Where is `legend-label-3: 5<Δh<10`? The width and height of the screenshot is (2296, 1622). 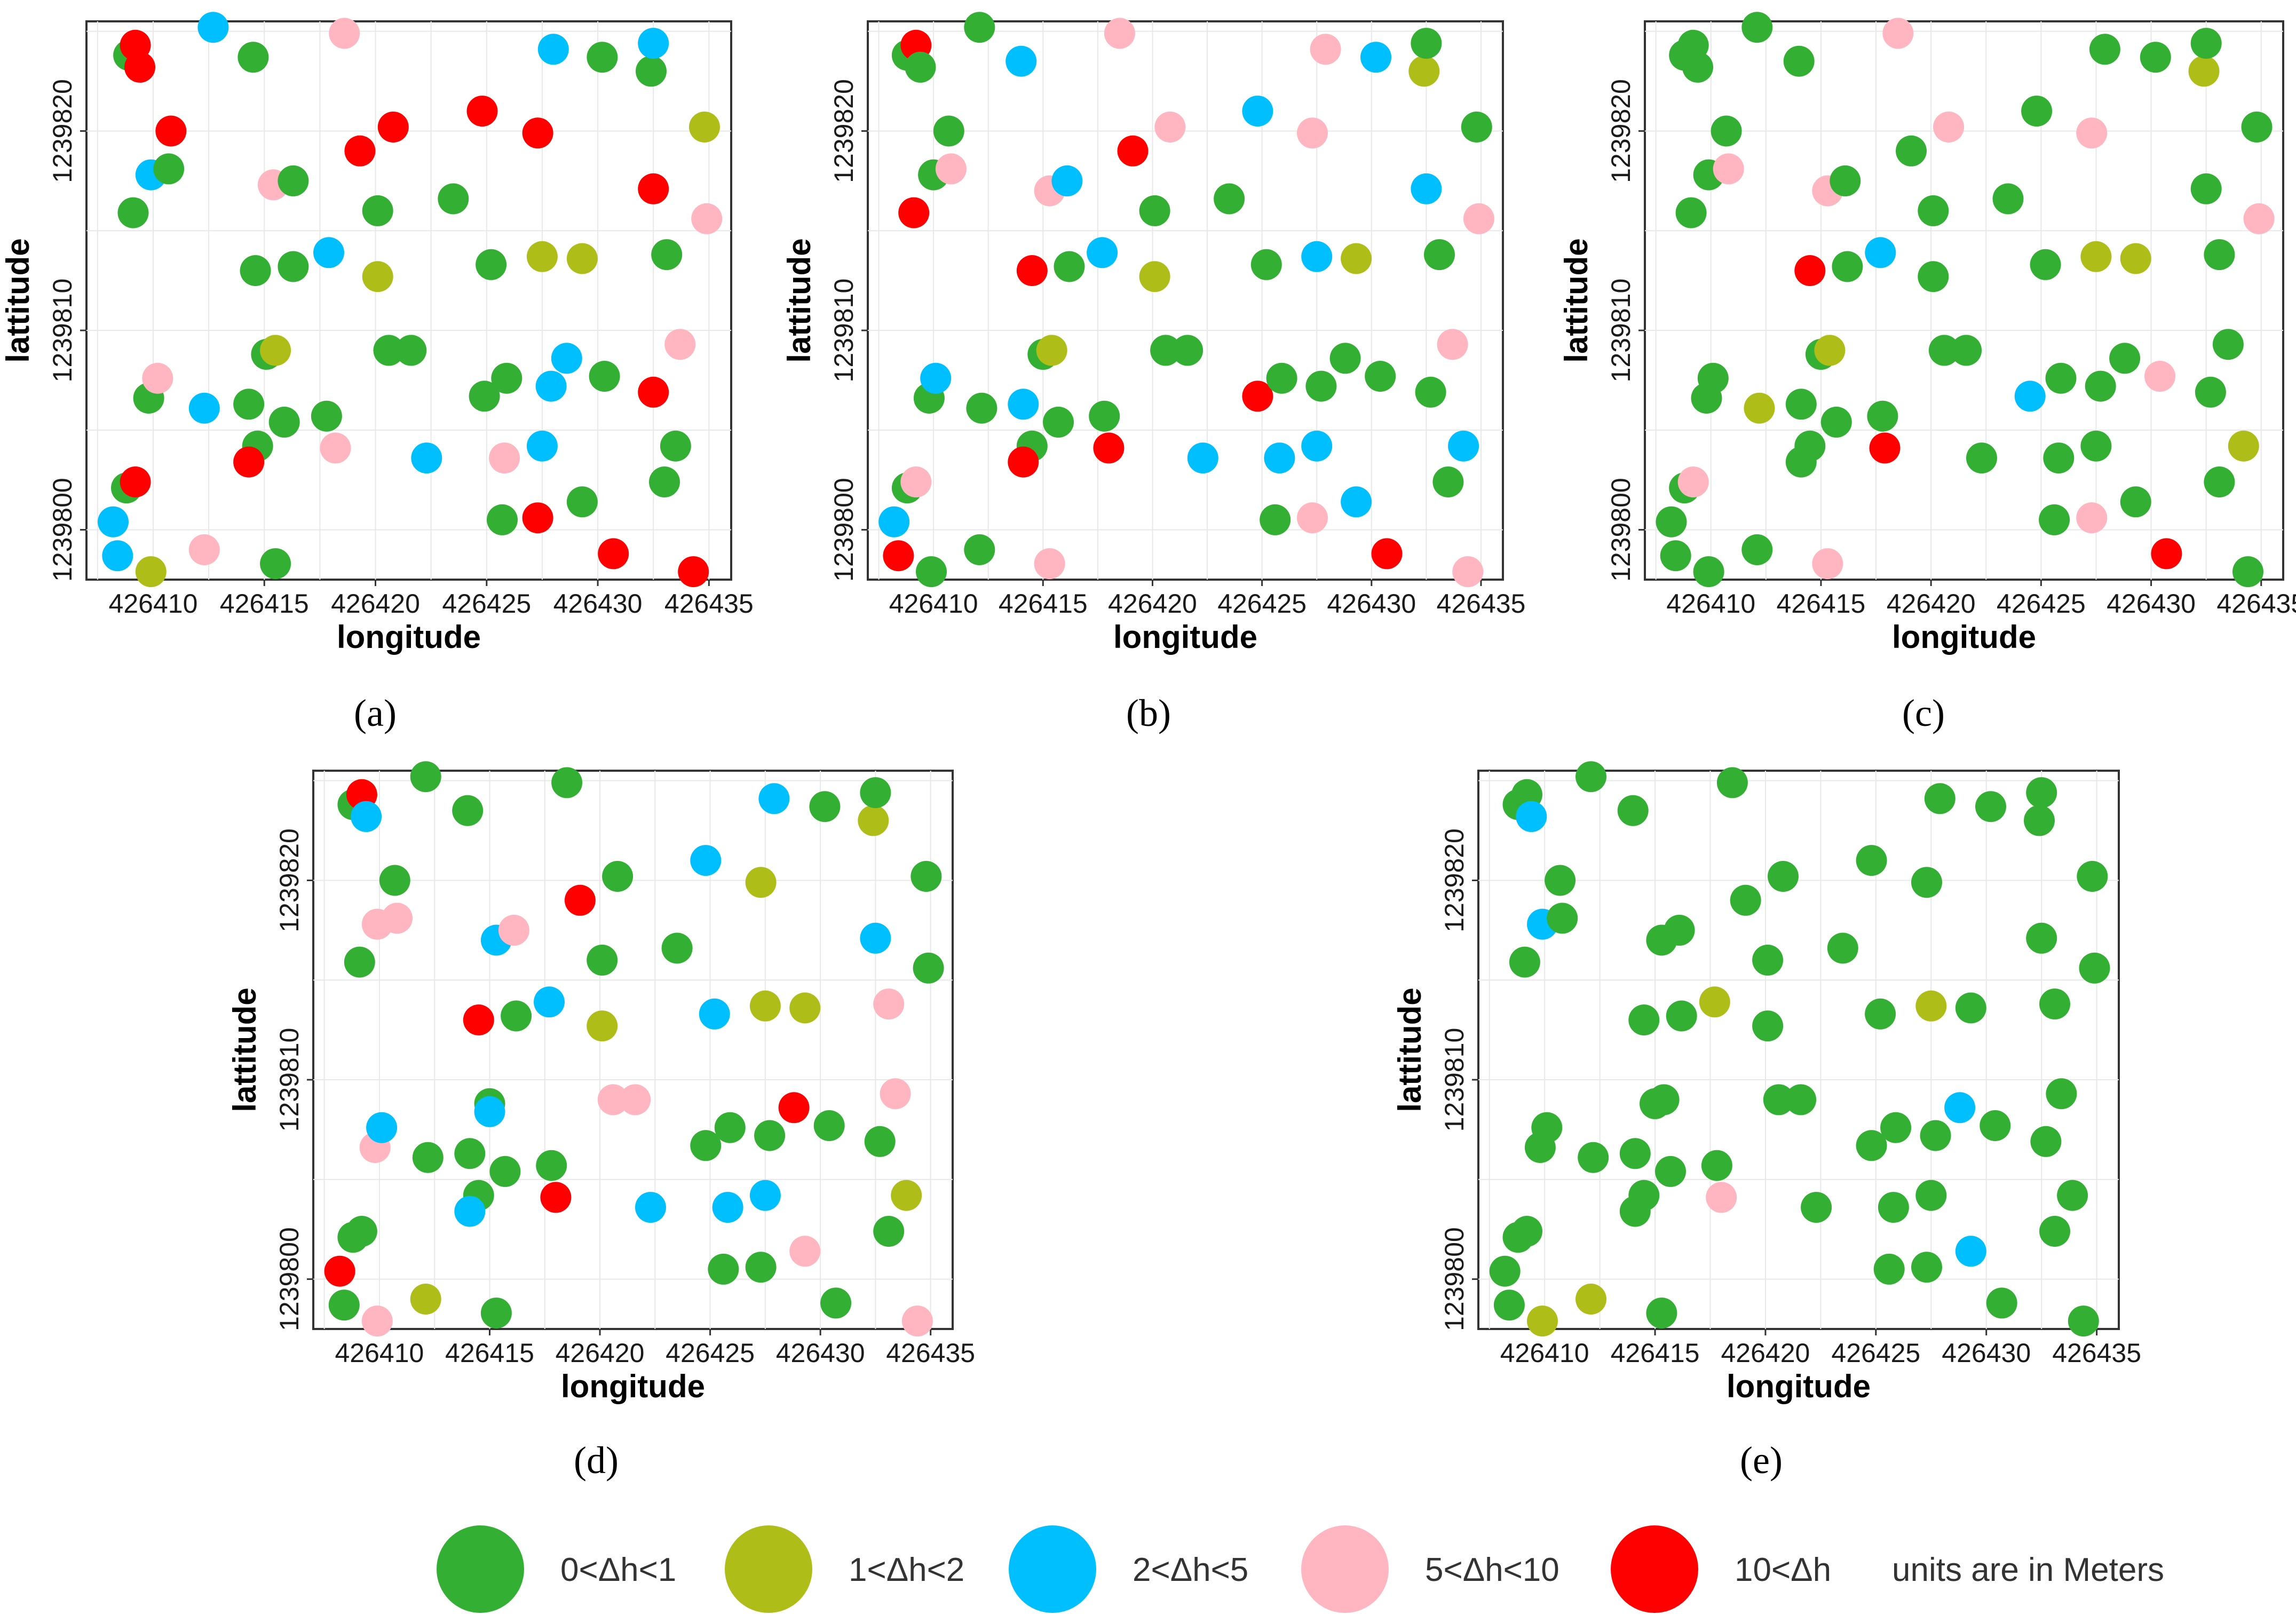
legend-label-3: 5<Δh<10 is located at coordinates (1492, 1570).